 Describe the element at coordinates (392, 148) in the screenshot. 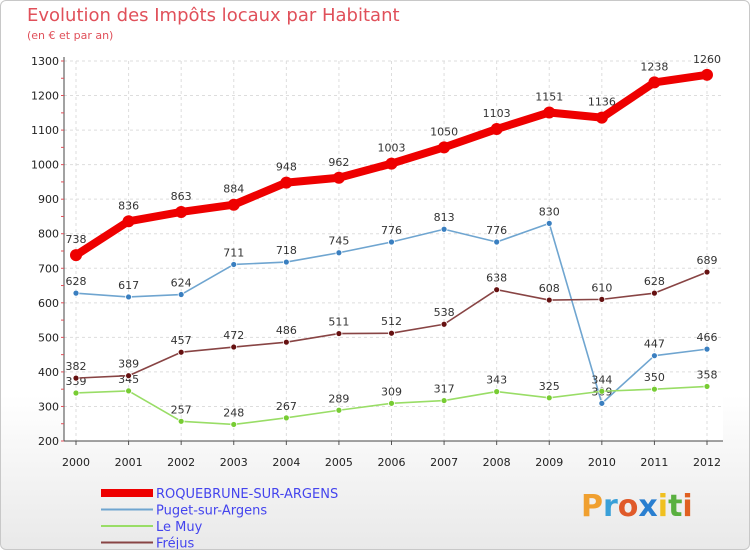

I see `data-label: 1003` at that location.